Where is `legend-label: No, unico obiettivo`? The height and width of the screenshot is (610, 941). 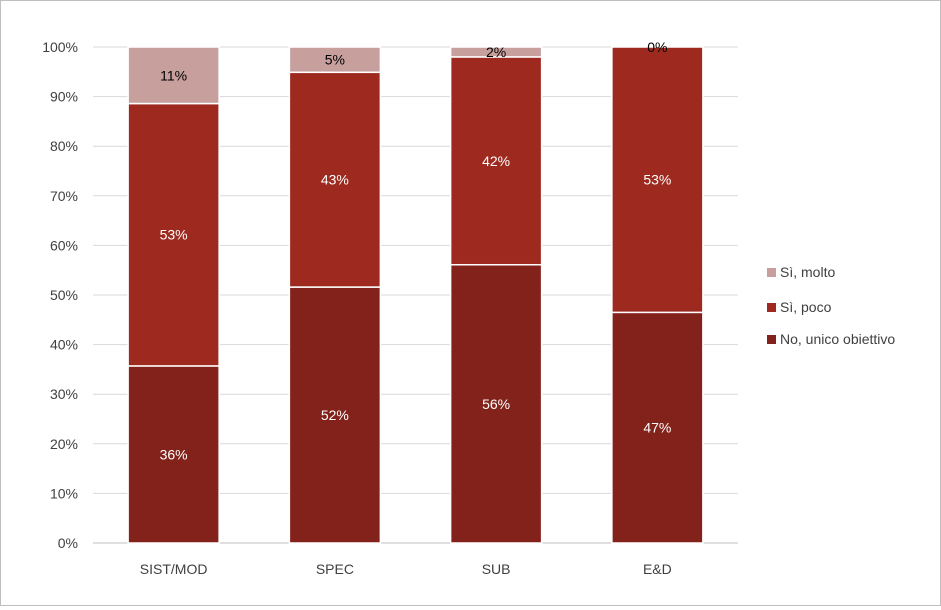 legend-label: No, unico obiettivo is located at coordinates (837, 339).